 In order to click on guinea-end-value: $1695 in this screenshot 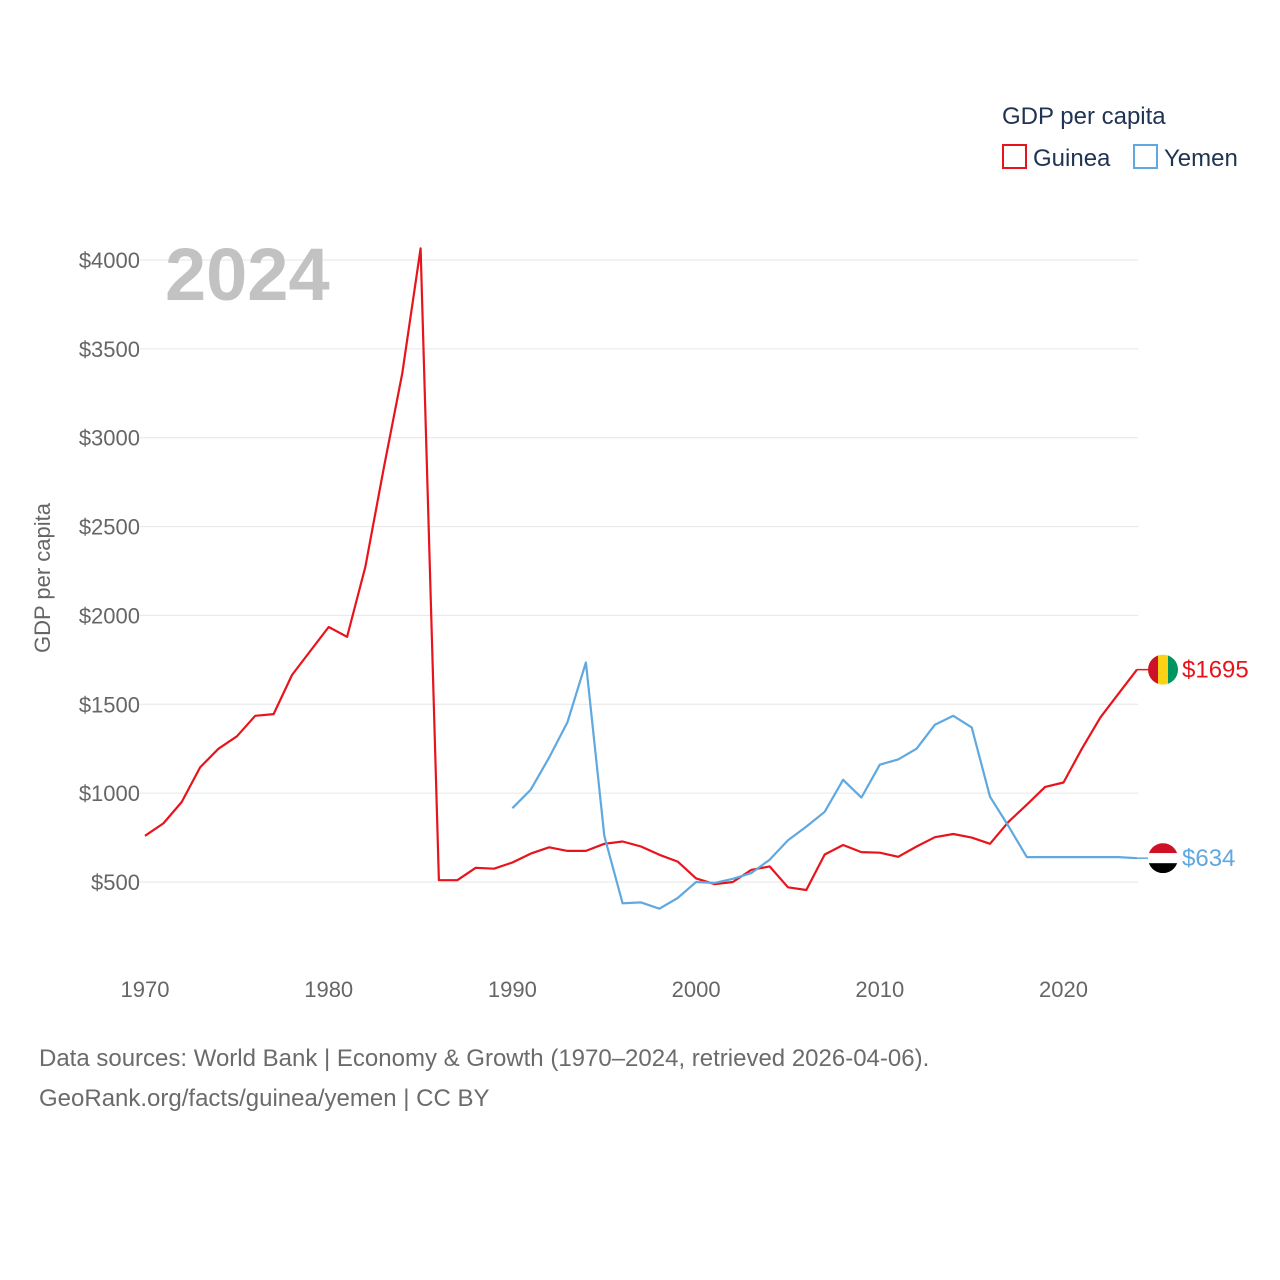, I will do `click(1215, 670)`.